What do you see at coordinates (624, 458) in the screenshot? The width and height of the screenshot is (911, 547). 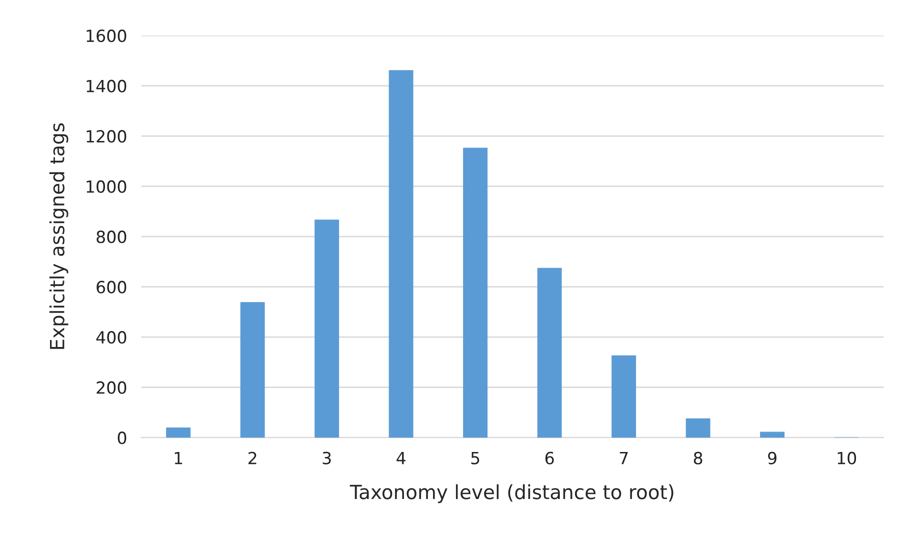 I see `x-tick-label: 7` at bounding box center [624, 458].